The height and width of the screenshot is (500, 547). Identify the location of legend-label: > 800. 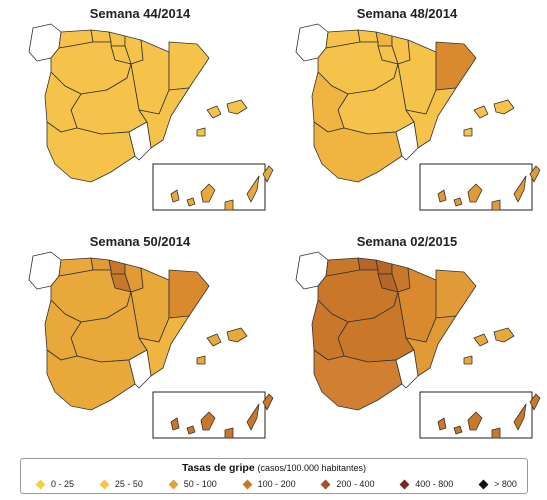
(505, 484).